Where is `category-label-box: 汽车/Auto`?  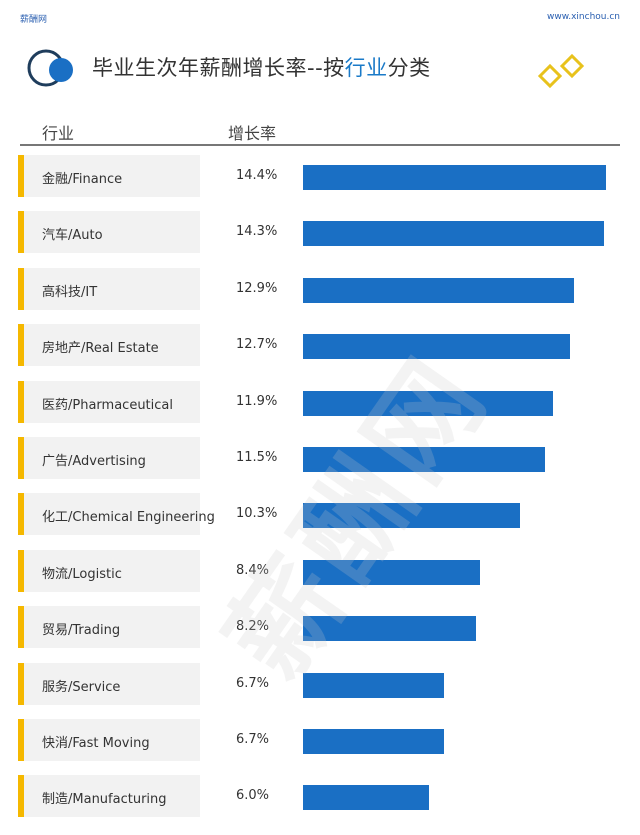
category-label-box: 汽车/Auto is located at coordinates (109, 232).